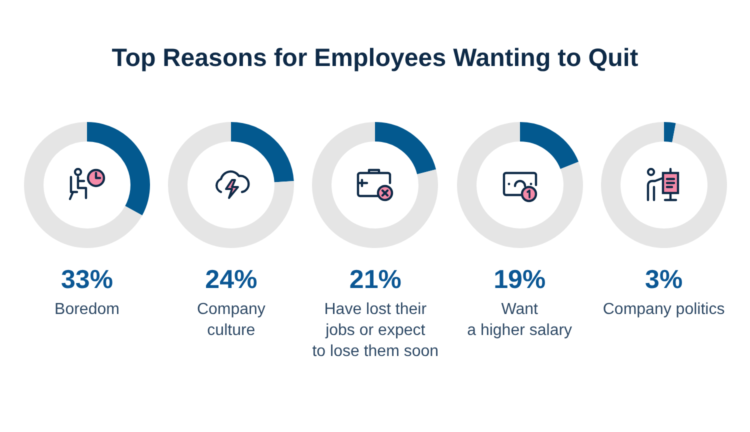 This screenshot has height=432, width=750. I want to click on text: 19%, so click(519, 279).